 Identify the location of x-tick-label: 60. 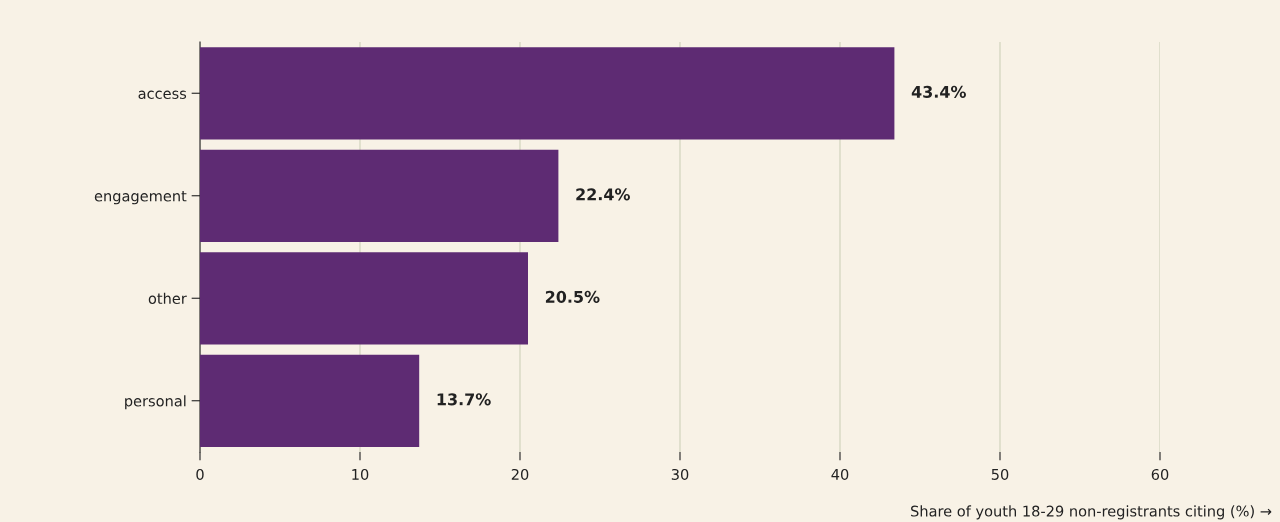
(1160, 474).